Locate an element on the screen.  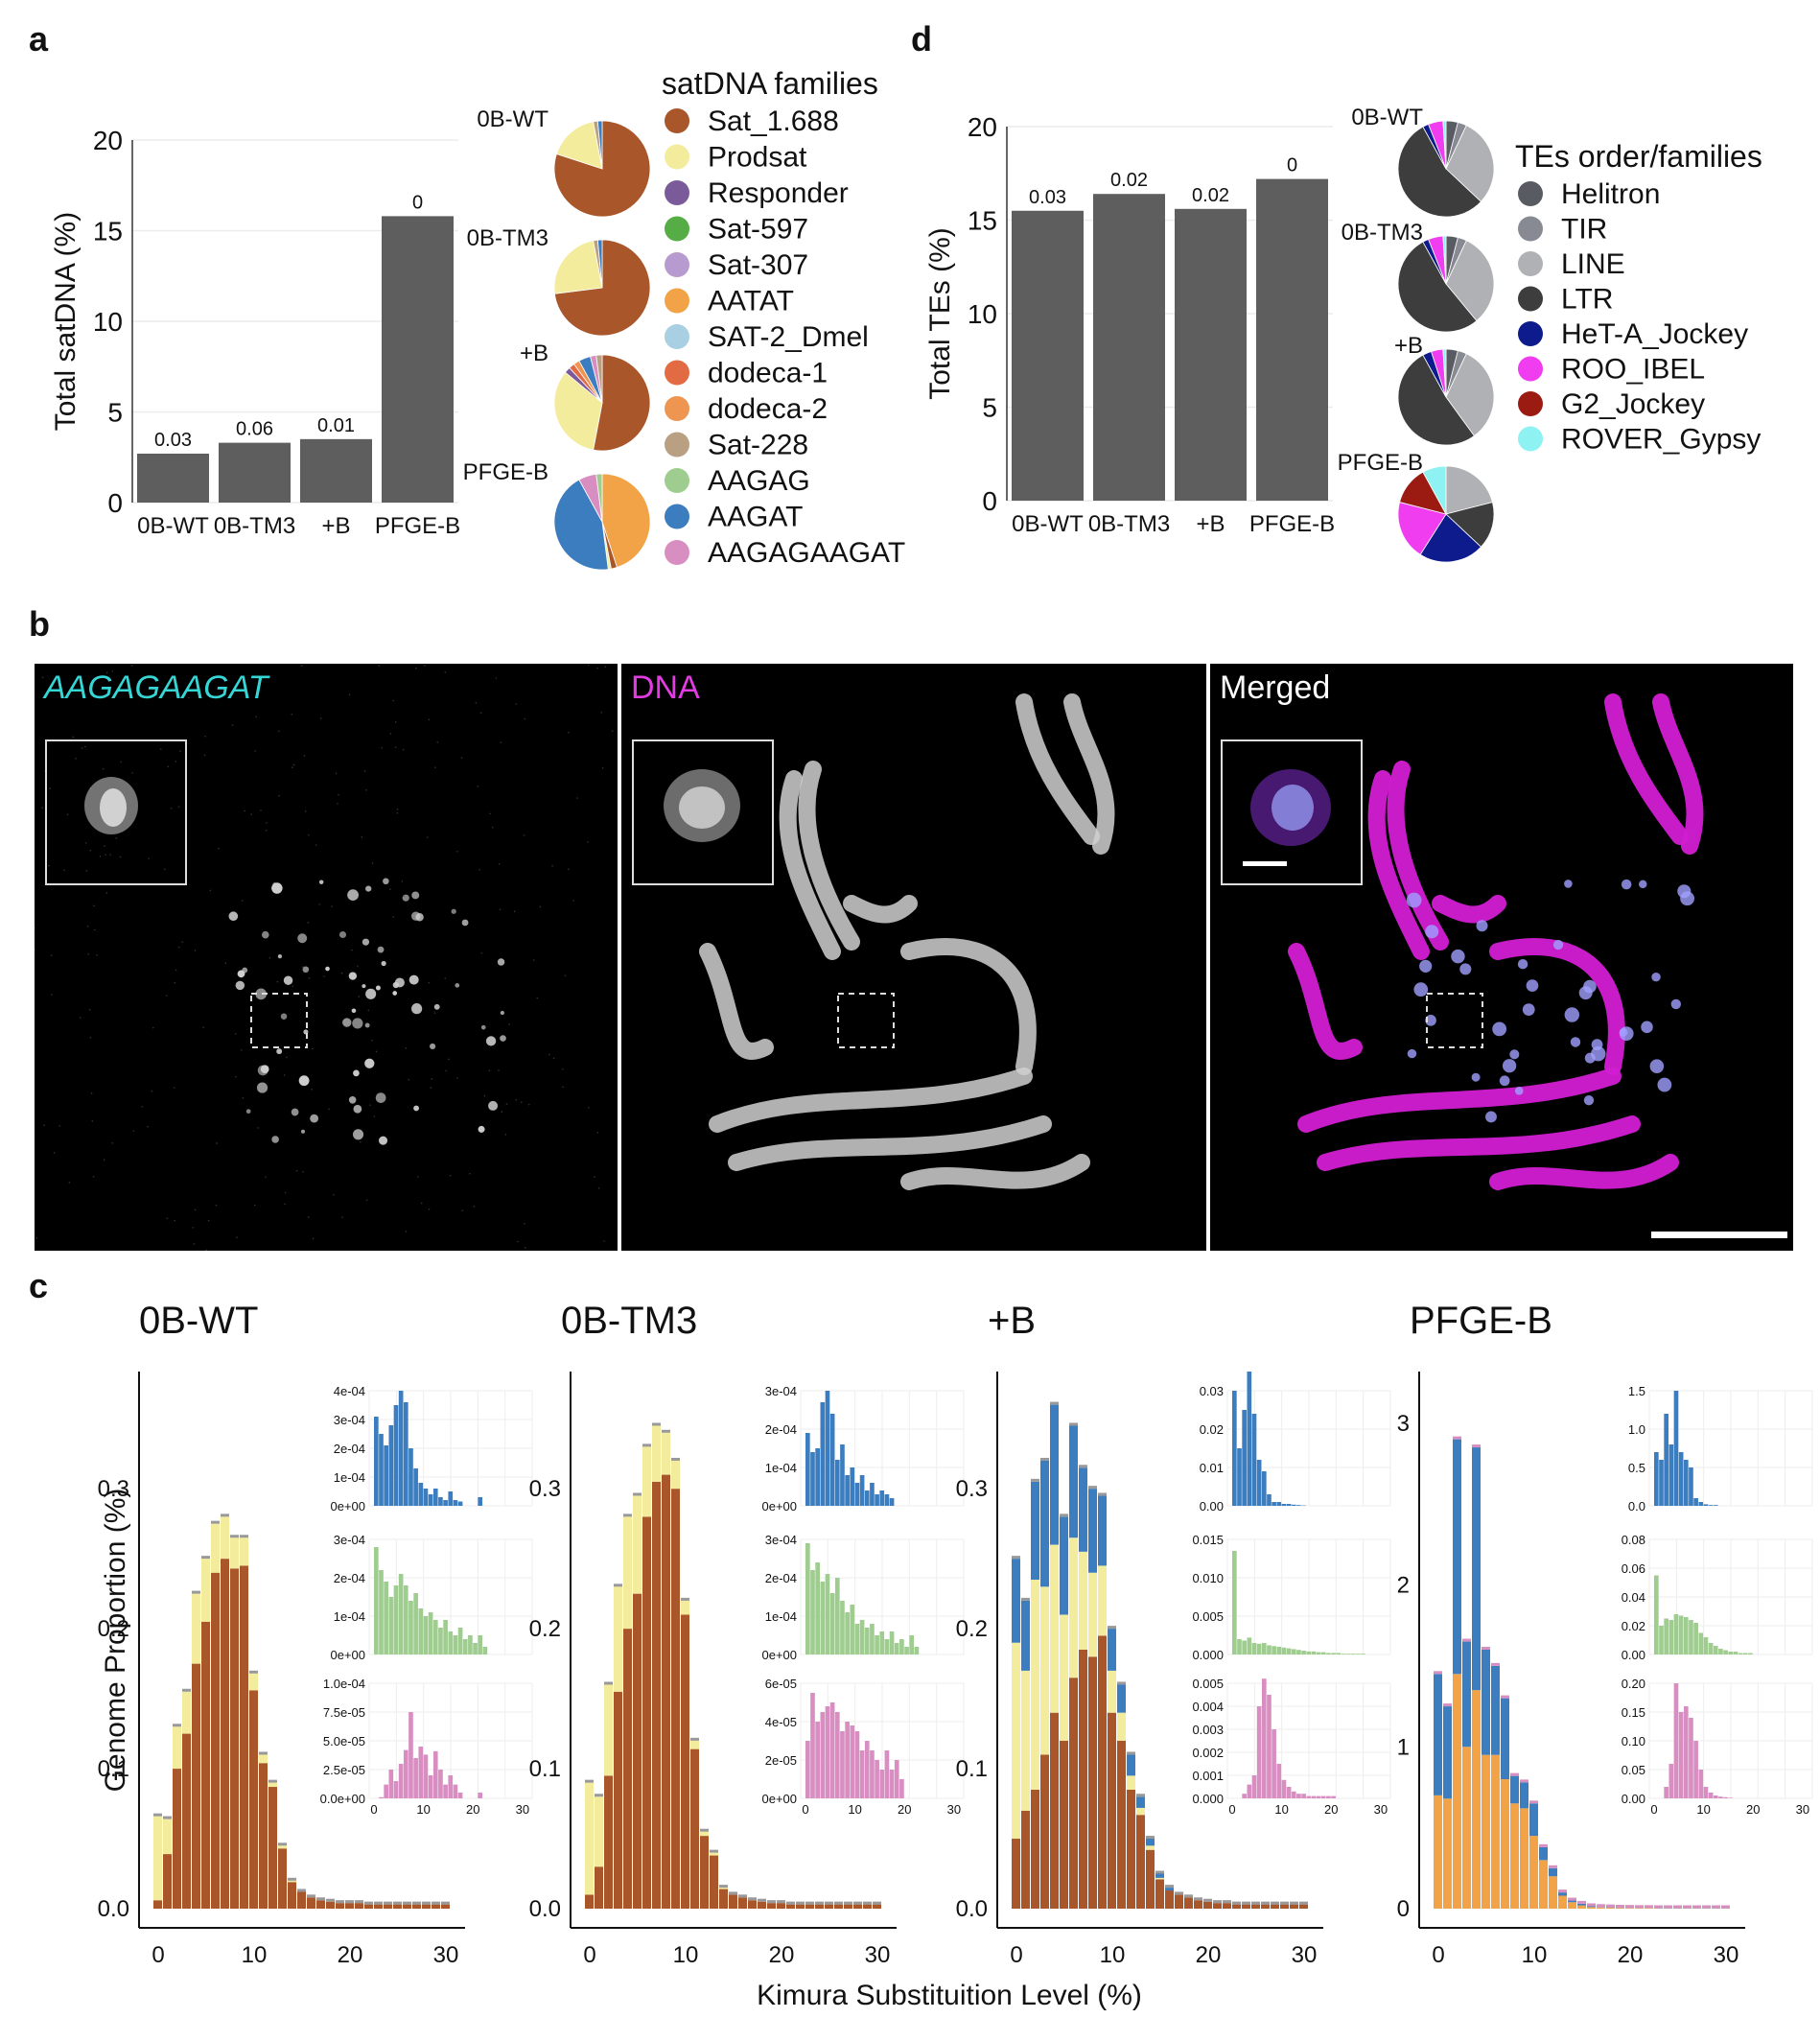
pie-slice-ROVER_Gypsy is located at coordinates (1445, 373).